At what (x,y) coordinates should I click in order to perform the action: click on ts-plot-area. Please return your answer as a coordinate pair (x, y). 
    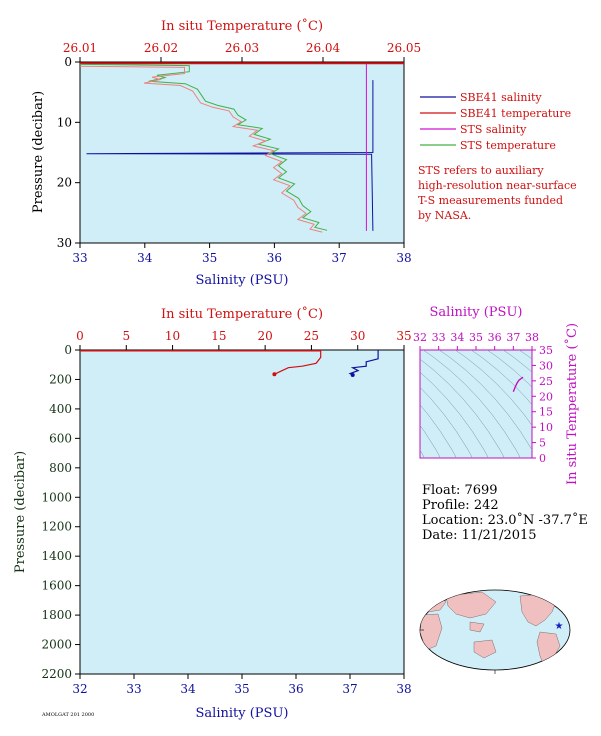
    Looking at the image, I should click on (476, 404).